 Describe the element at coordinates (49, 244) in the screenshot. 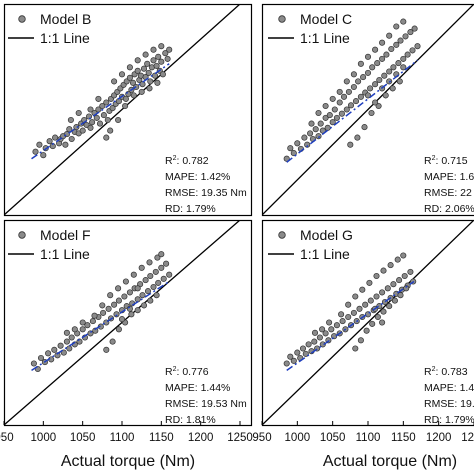

I see `legend-model-f: Model F 1:1 Line` at that location.